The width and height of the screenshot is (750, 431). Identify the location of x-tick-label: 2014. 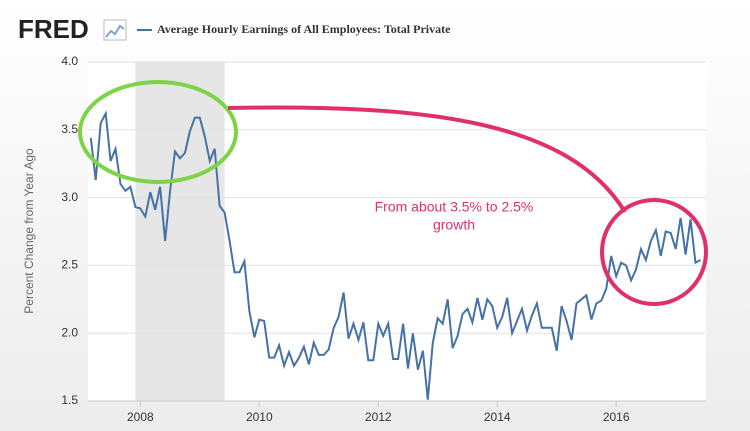
(497, 417).